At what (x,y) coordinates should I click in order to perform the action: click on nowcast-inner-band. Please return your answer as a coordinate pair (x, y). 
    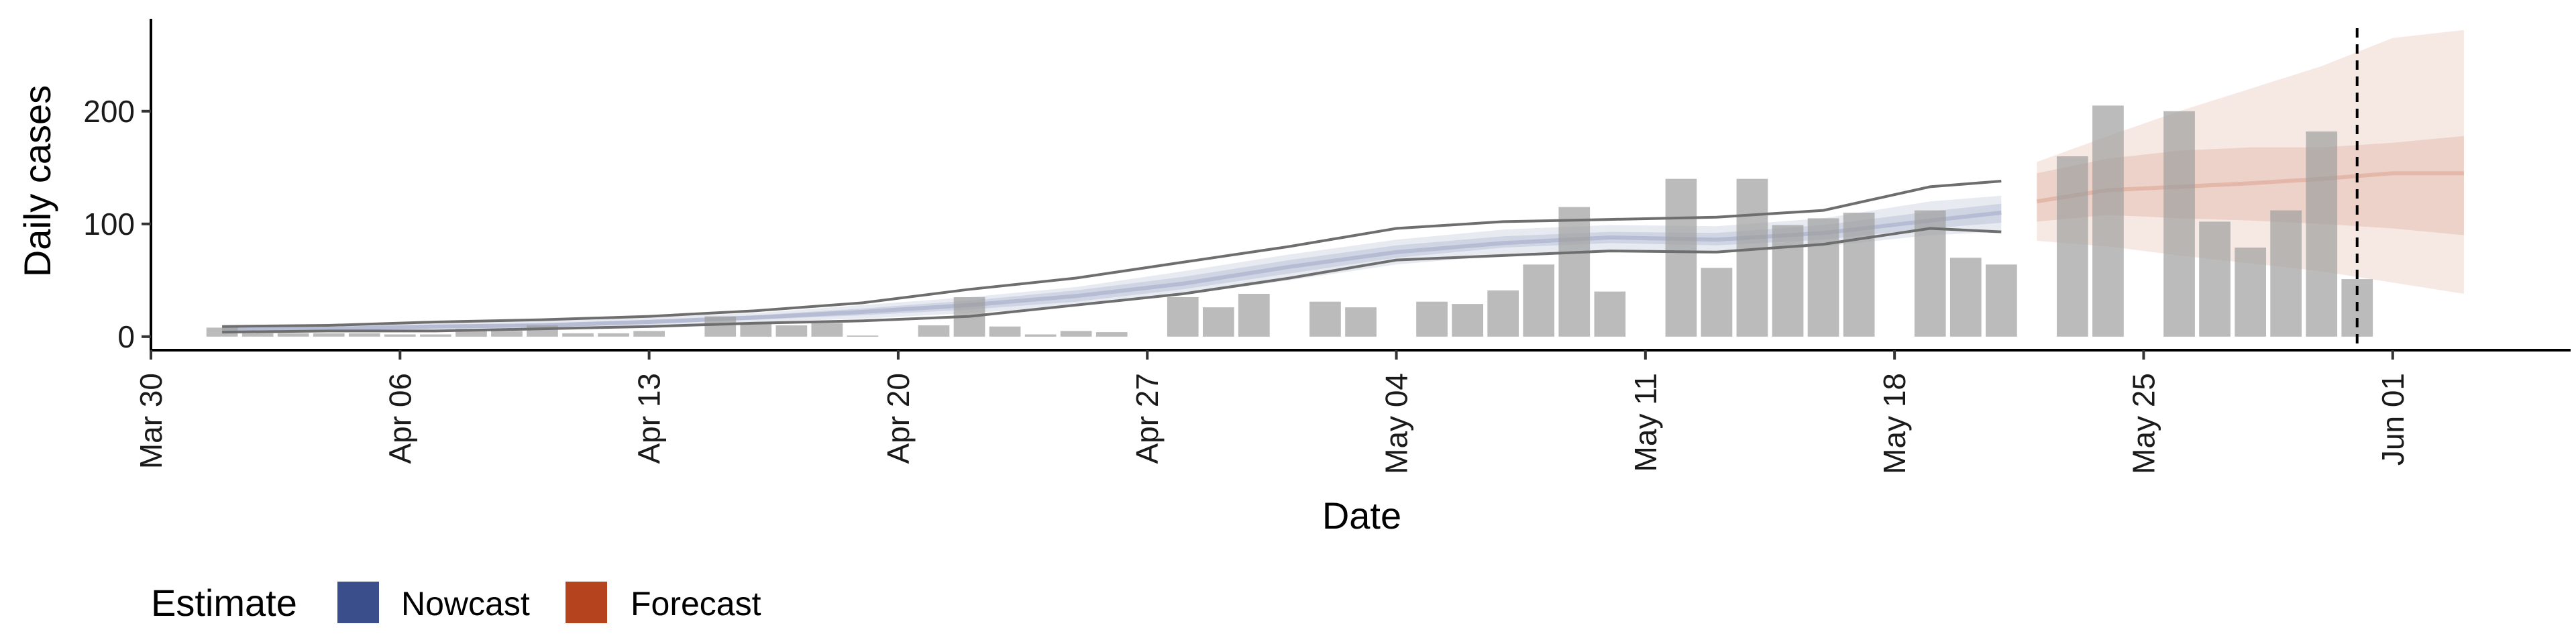
    Looking at the image, I should click on (1112, 267).